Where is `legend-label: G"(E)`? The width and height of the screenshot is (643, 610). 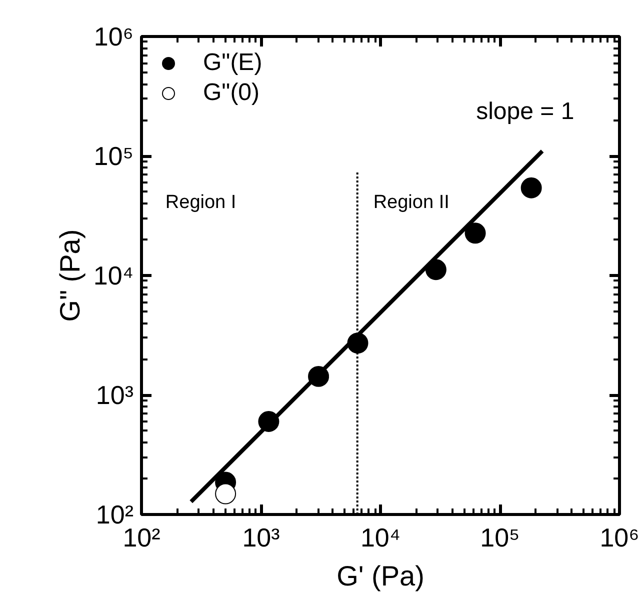 legend-label: G"(E) is located at coordinates (232, 63).